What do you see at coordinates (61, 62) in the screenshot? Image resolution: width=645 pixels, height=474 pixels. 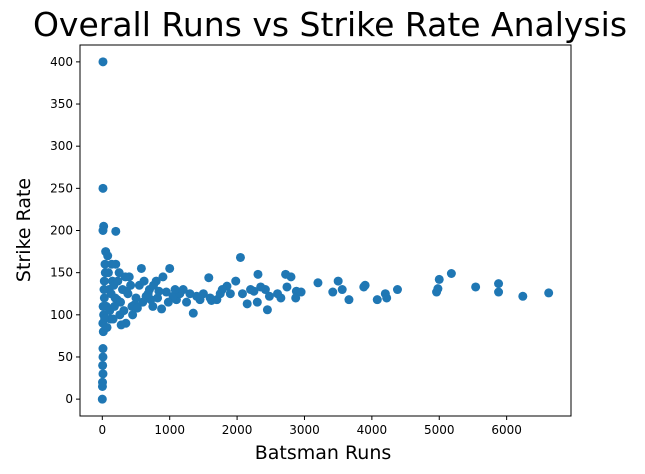 I see `y-tick-label: 400` at bounding box center [61, 62].